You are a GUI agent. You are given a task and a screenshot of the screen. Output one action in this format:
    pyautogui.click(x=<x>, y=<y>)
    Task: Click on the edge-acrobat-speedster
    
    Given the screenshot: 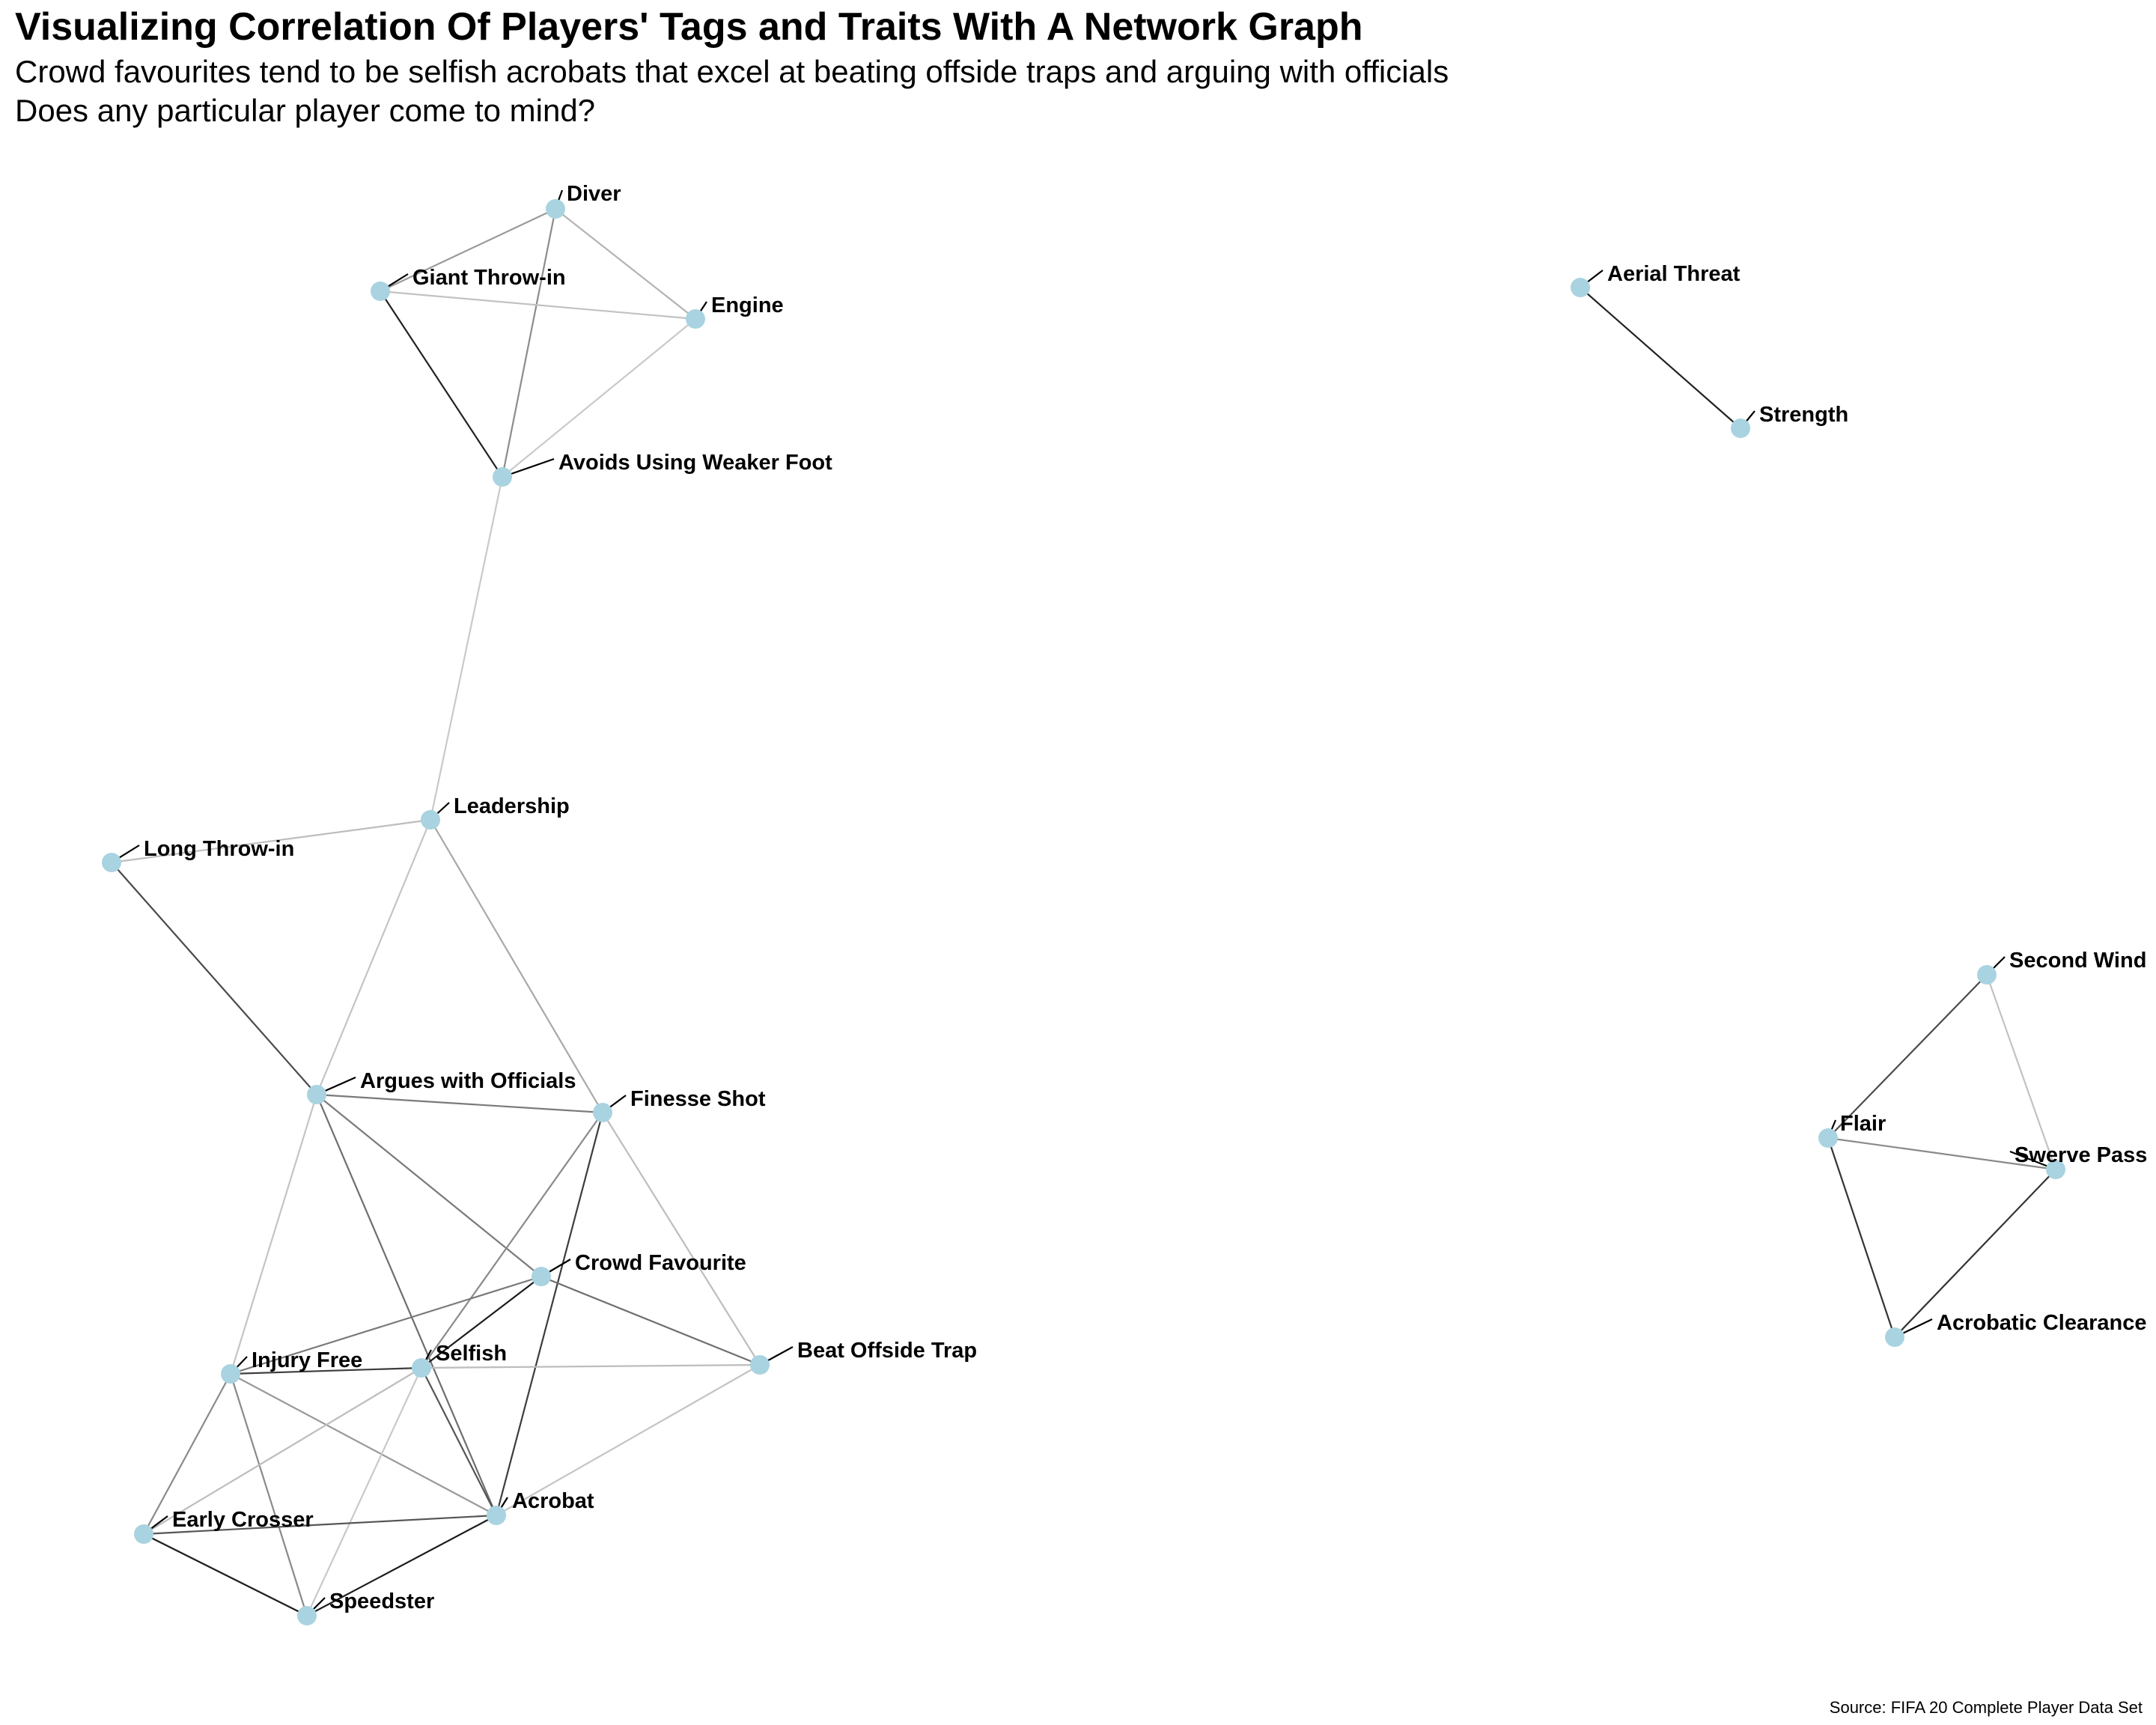 What is the action you would take?
    pyautogui.click(x=402, y=1565)
    